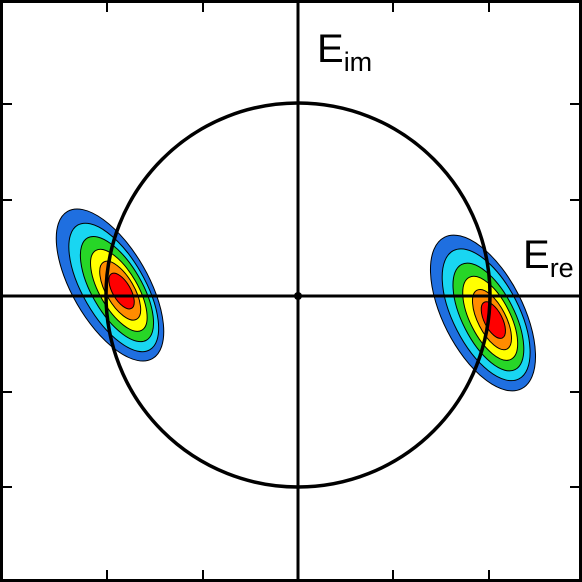 The height and width of the screenshot is (582, 582). I want to click on origin-dot, so click(298, 296).